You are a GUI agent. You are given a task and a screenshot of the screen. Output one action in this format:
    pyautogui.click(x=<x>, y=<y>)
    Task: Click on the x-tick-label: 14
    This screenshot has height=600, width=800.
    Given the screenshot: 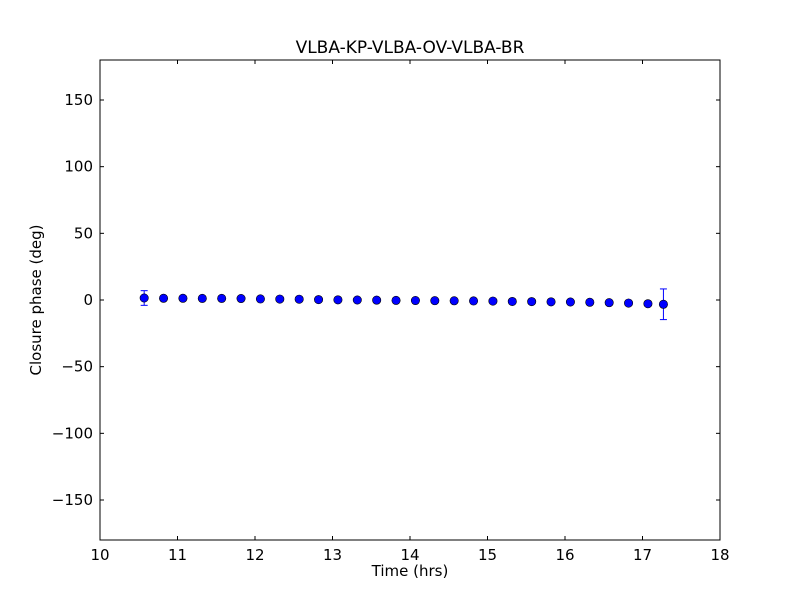 What is the action you would take?
    pyautogui.click(x=409, y=555)
    